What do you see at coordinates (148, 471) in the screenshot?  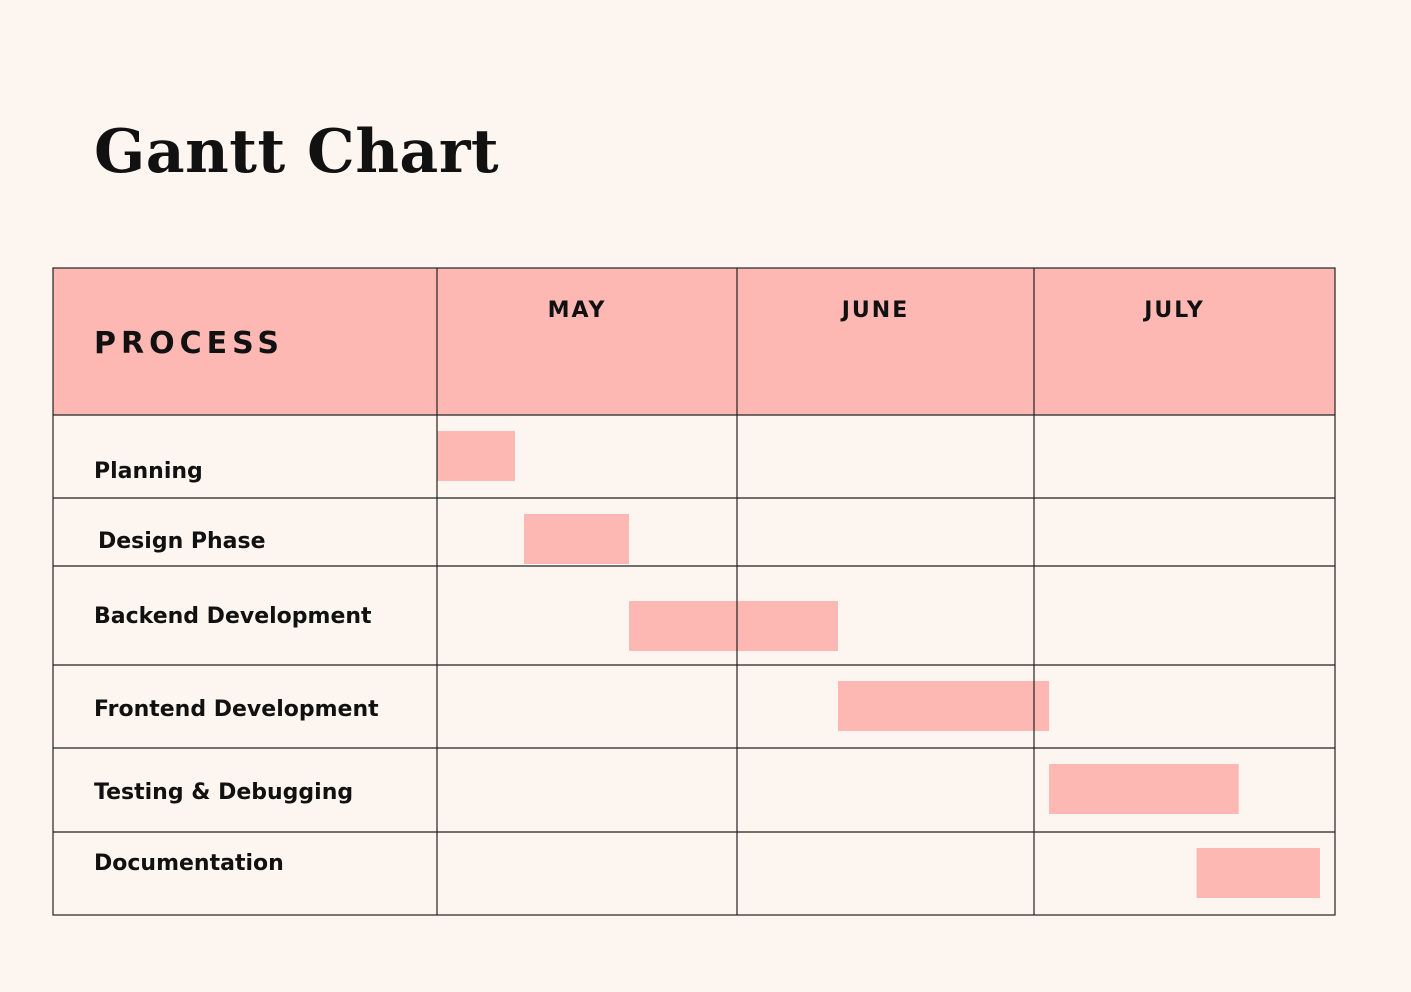 I see `task-label: Planning` at bounding box center [148, 471].